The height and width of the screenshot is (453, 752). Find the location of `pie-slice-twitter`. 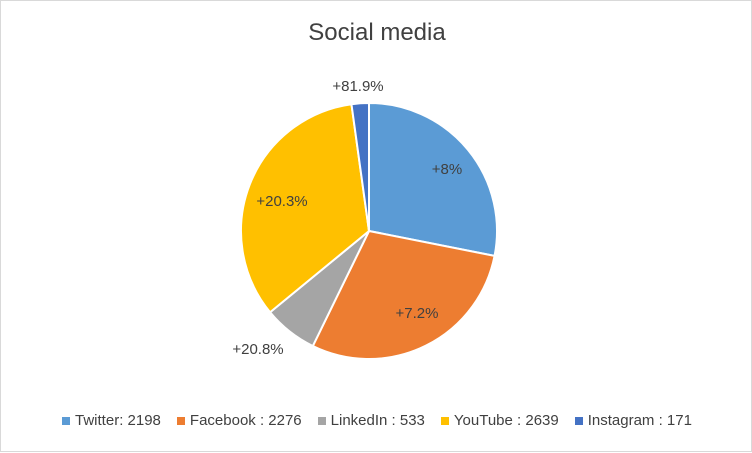

pie-slice-twitter is located at coordinates (433, 179).